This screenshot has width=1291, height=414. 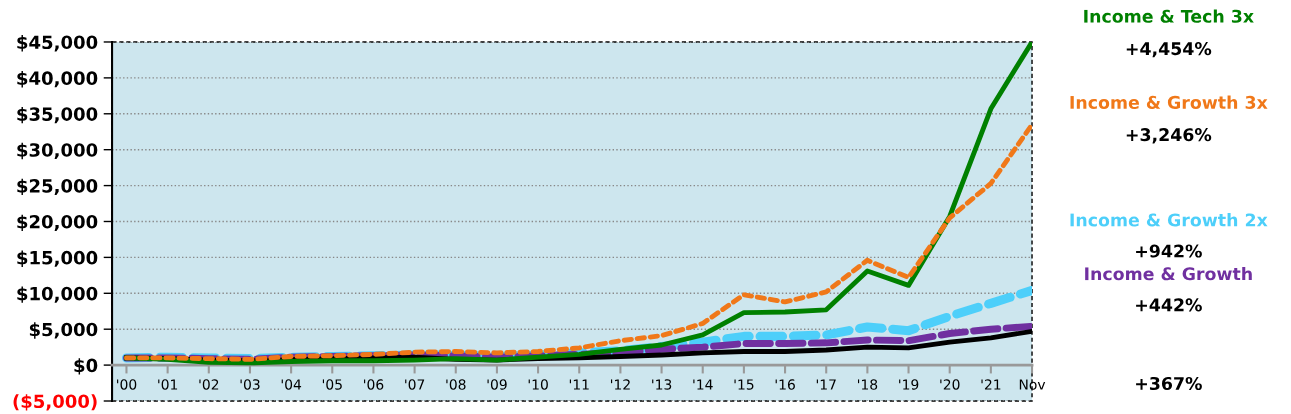 I want to click on x-tick-label: '06, so click(x=374, y=384).